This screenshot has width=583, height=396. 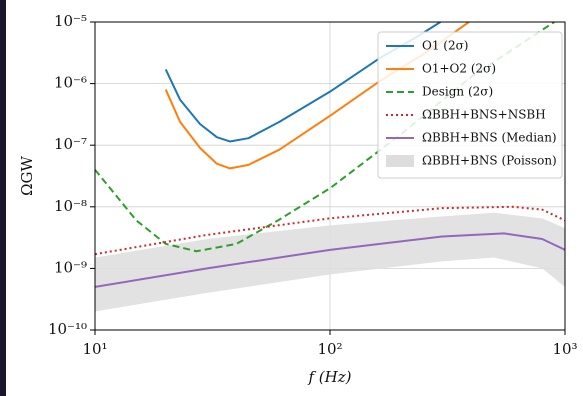 I want to click on y-tick-label: 10⁻⁷, so click(x=70, y=144).